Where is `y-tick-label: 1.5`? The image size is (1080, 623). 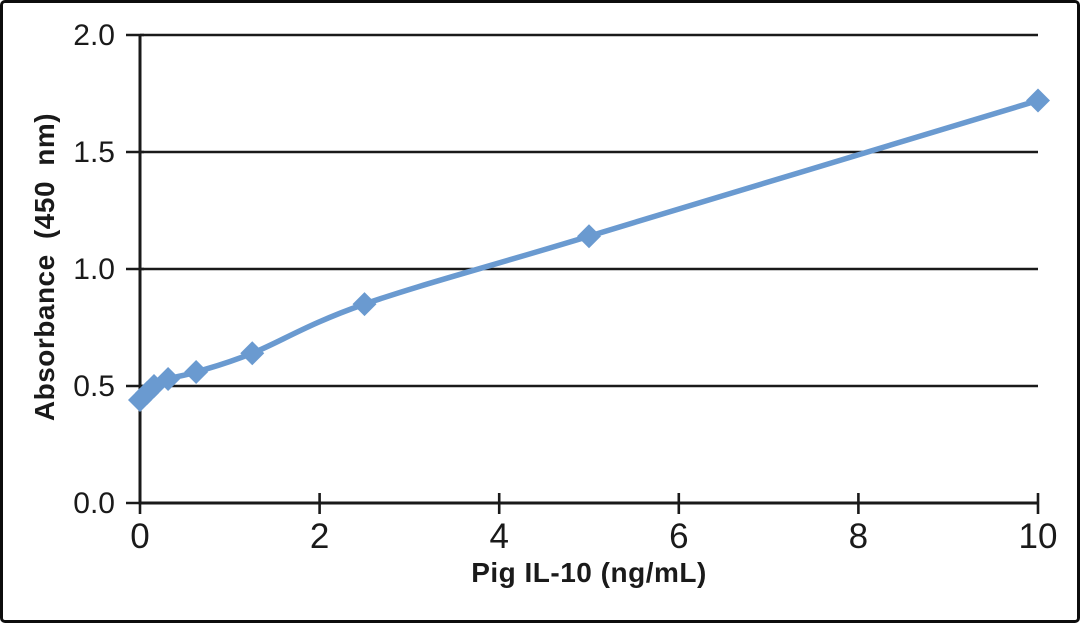 y-tick-label: 1.5 is located at coordinates (94, 152).